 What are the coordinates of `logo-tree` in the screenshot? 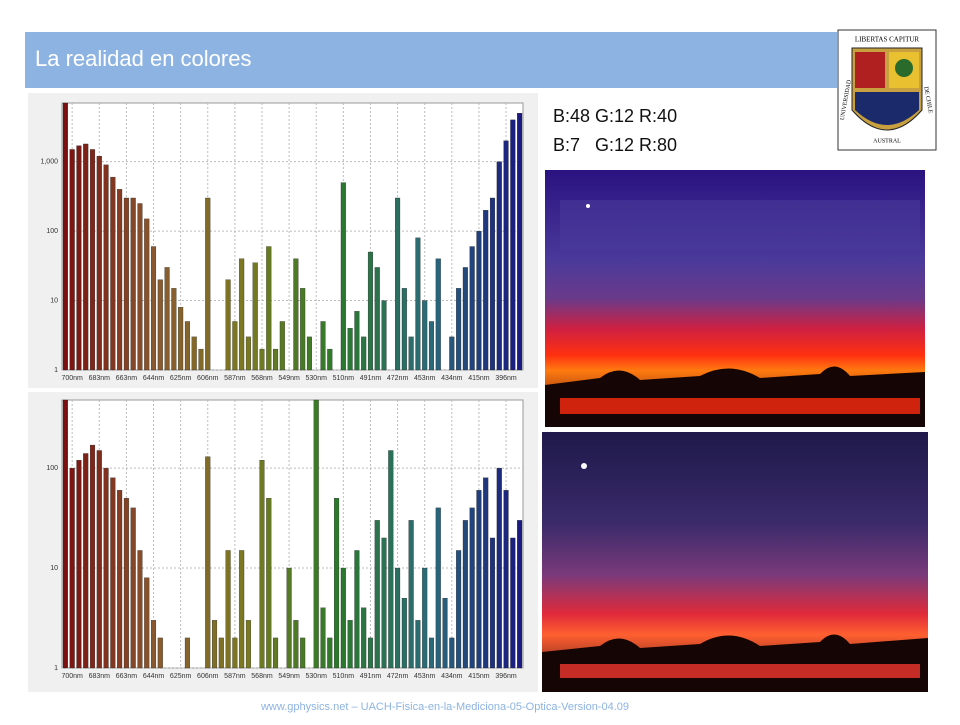 It's located at (904, 68).